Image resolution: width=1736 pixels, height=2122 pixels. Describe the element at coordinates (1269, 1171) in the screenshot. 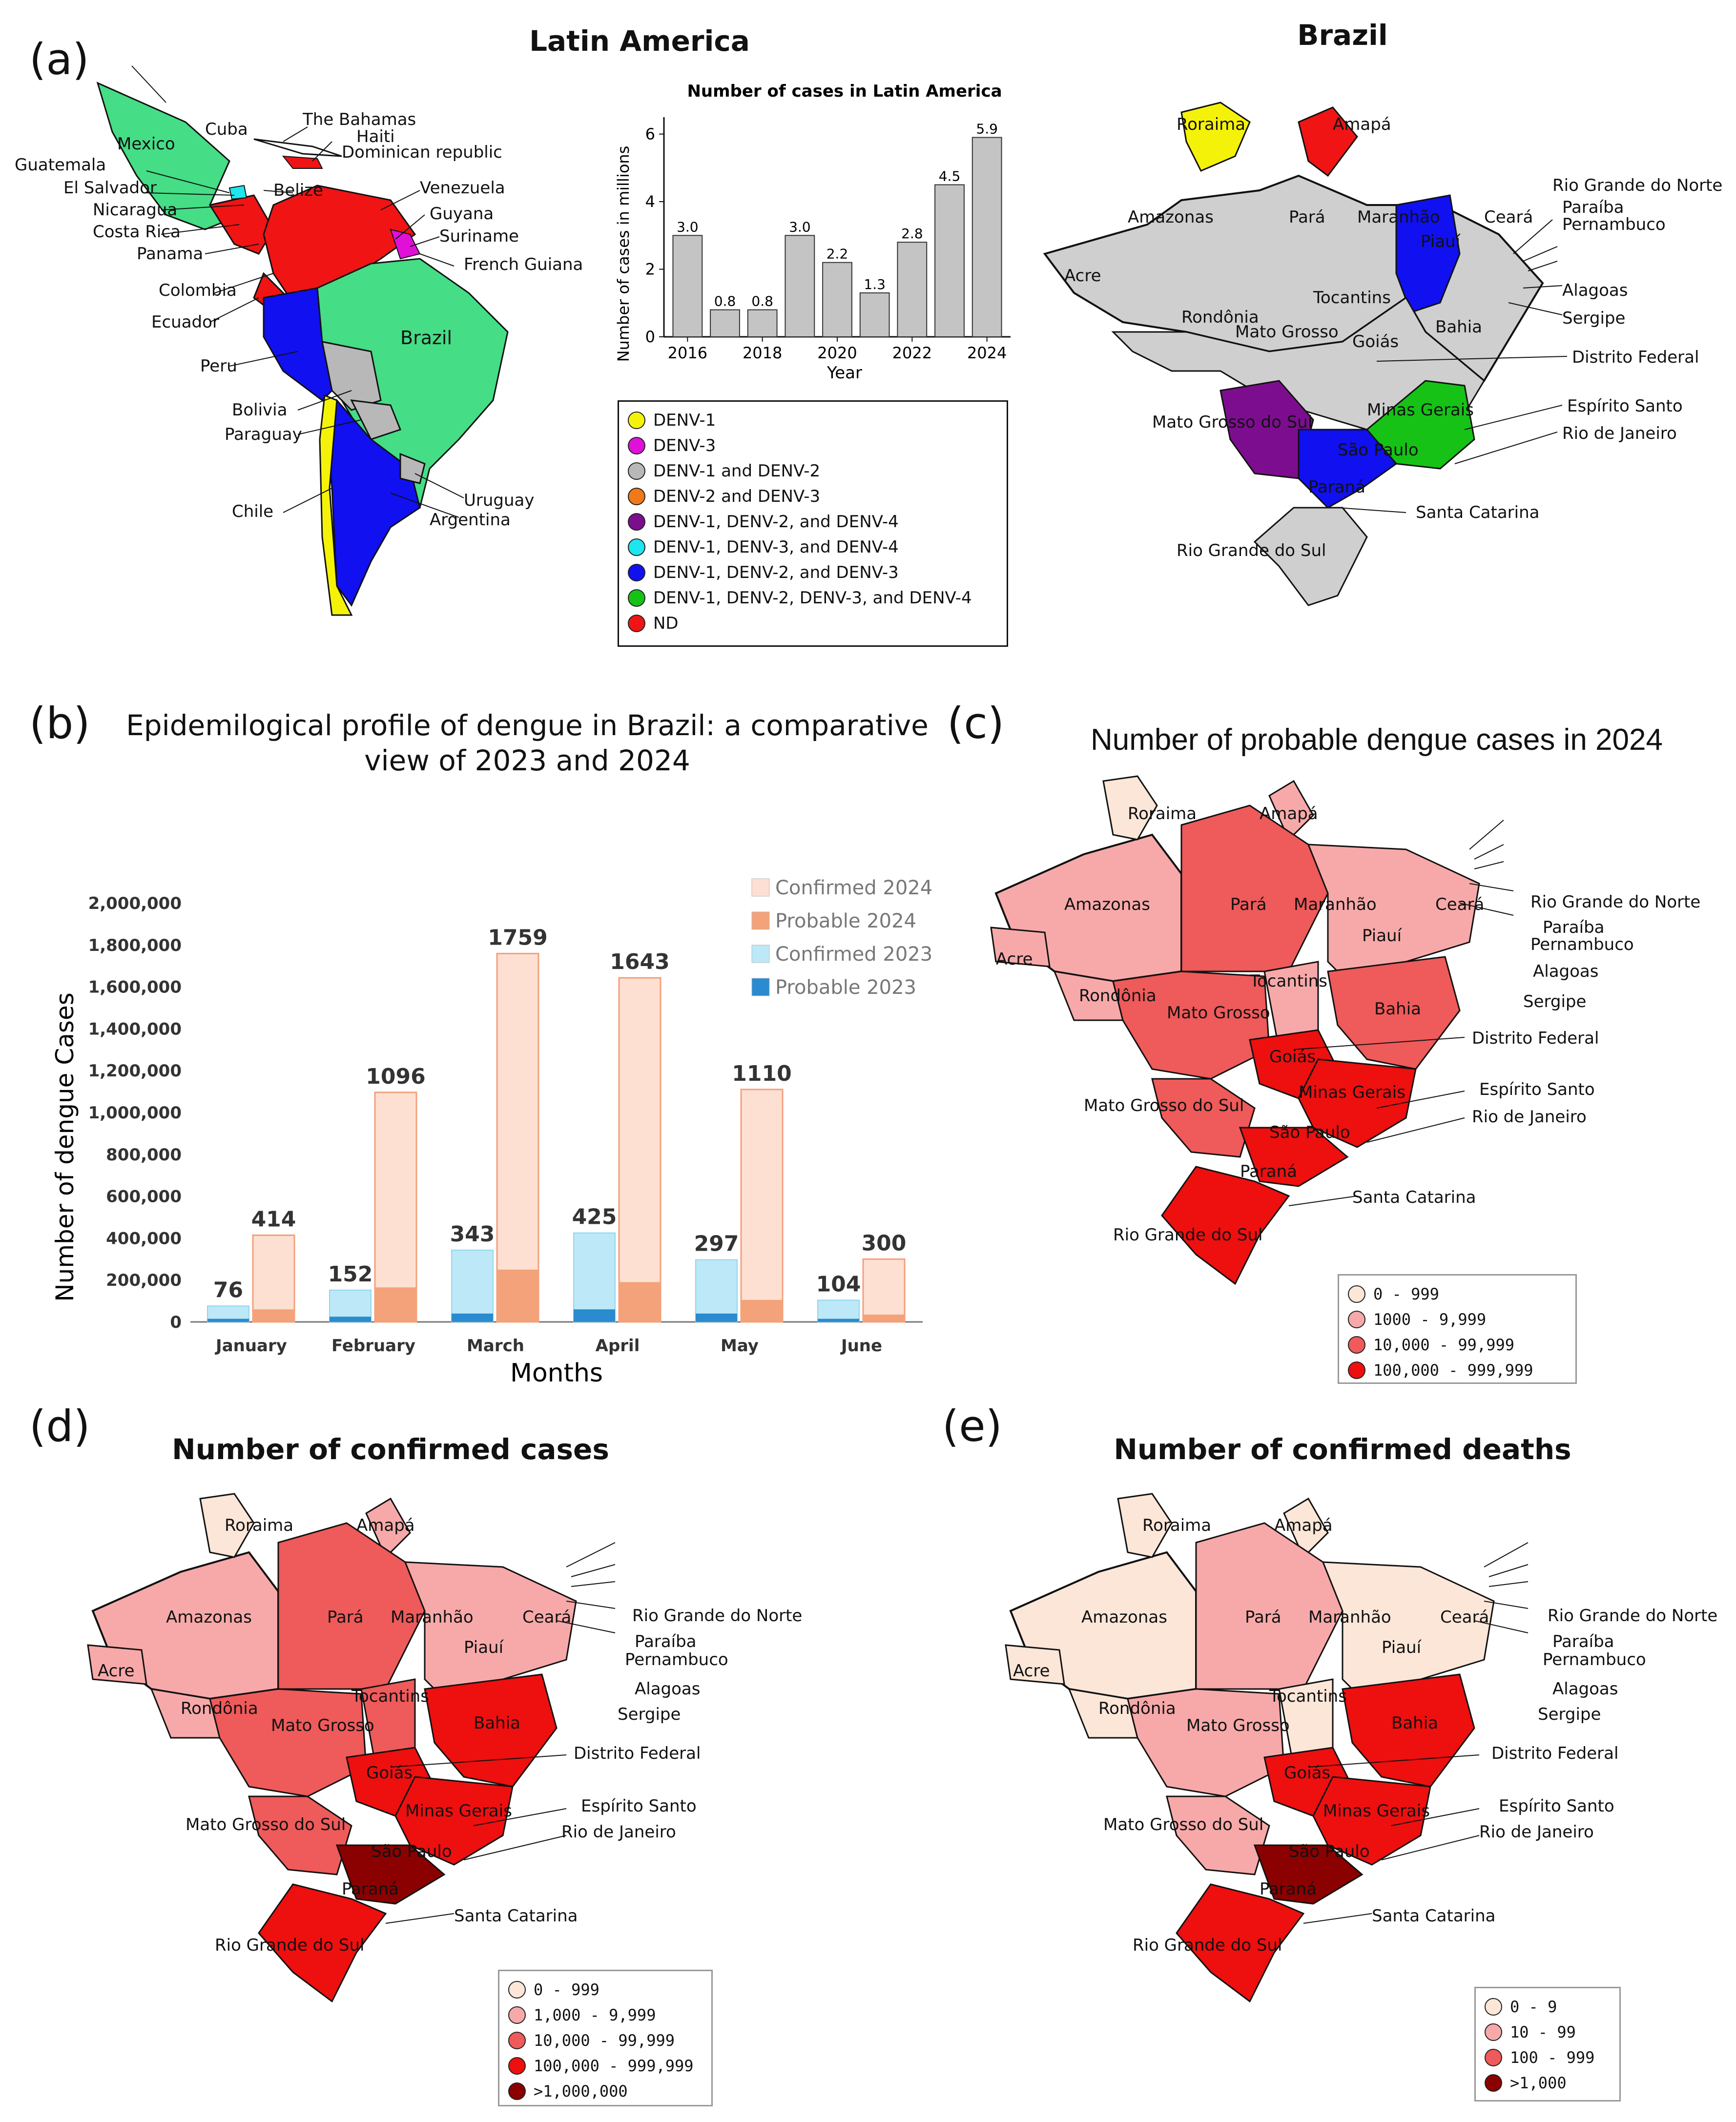

I see `c-lab-parana: Paraná` at that location.